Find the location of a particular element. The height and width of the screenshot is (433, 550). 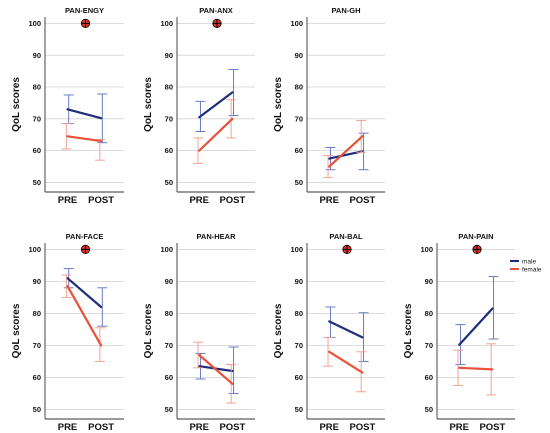

panel-title: PAN-BAL is located at coordinates (346, 236).